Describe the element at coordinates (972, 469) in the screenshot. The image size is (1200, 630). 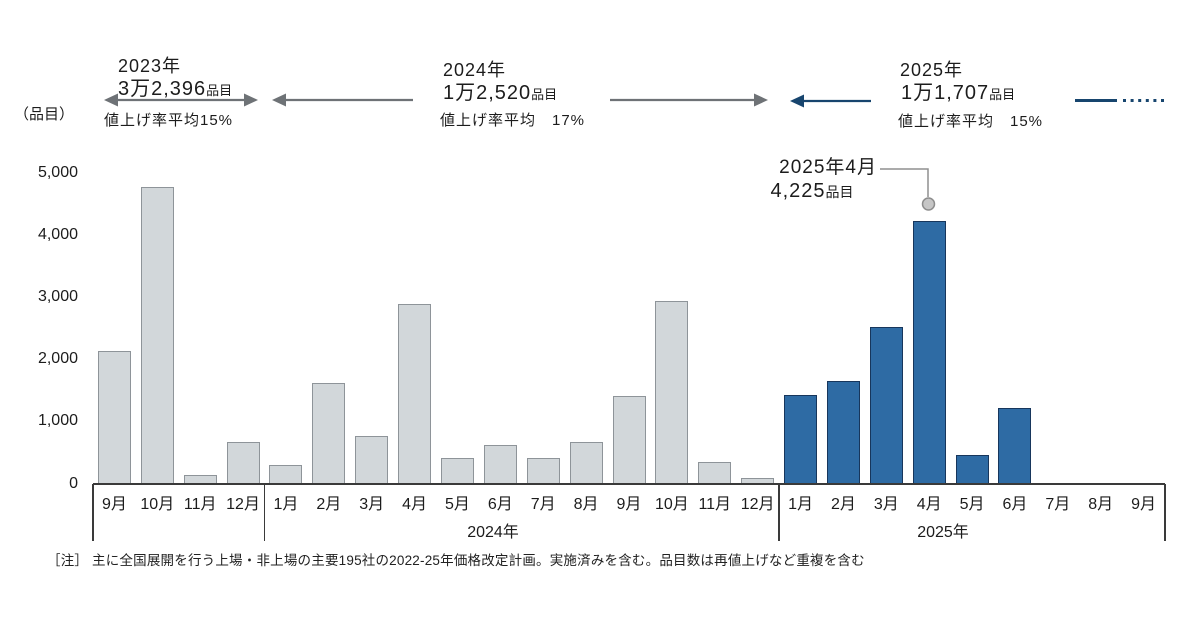
I see `bar-2025年-5月` at that location.